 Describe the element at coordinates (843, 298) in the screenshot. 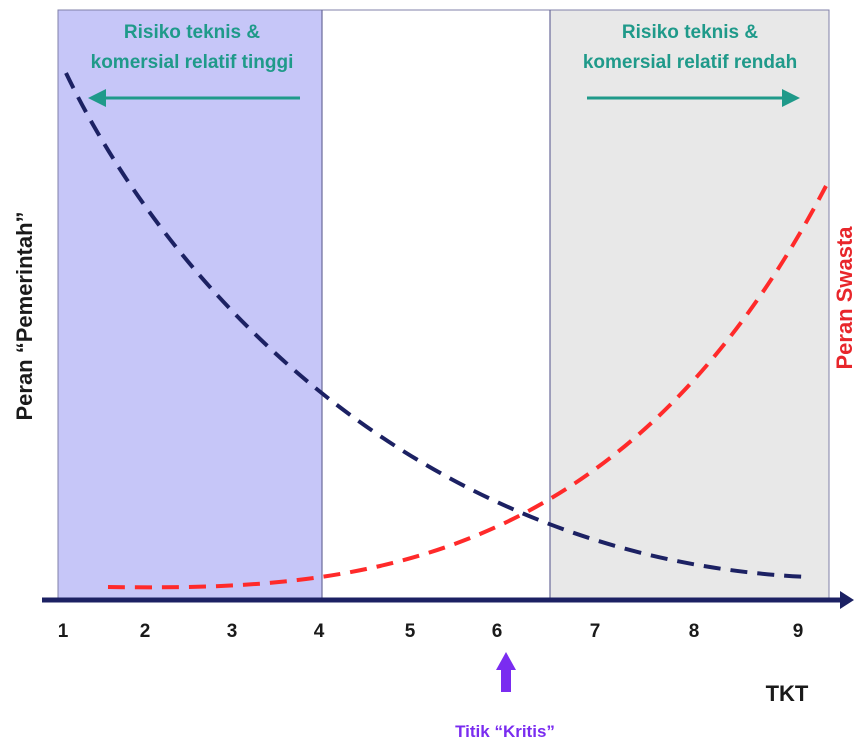

I see `private-role-label: Peran Swasta` at that location.